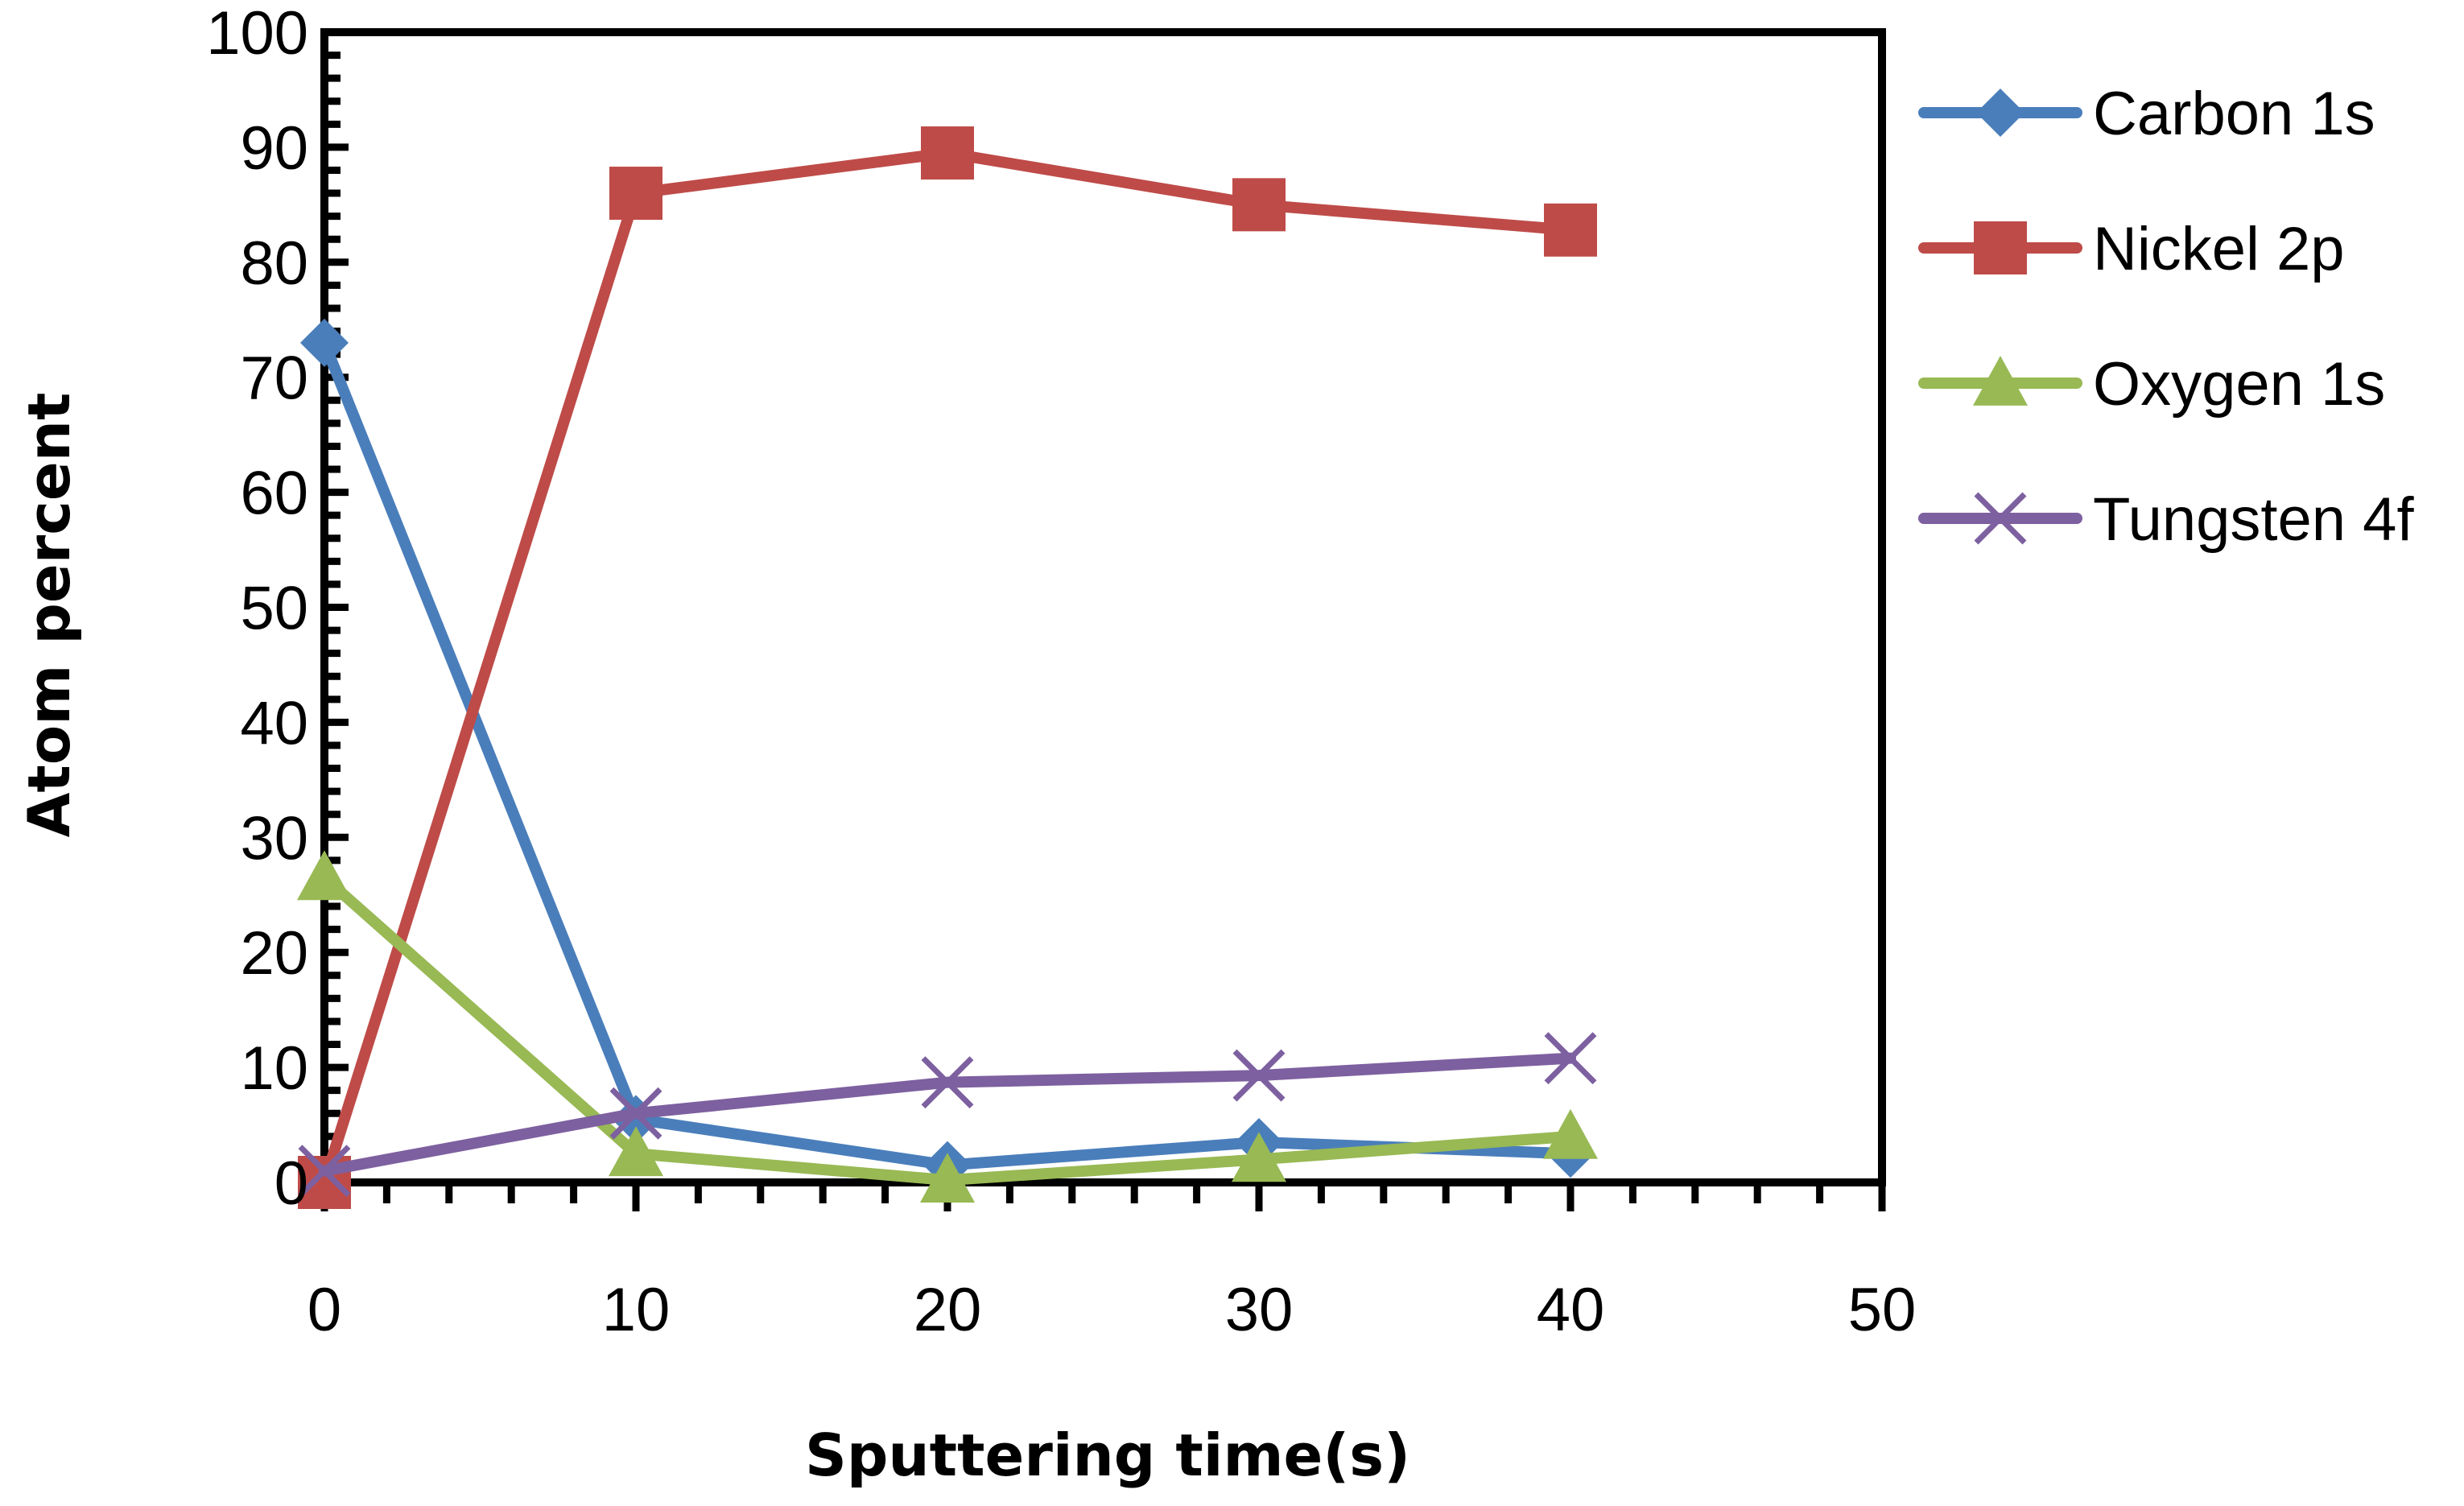  What do you see at coordinates (49, 615) in the screenshot?
I see `y-axis-title: Atom percent` at bounding box center [49, 615].